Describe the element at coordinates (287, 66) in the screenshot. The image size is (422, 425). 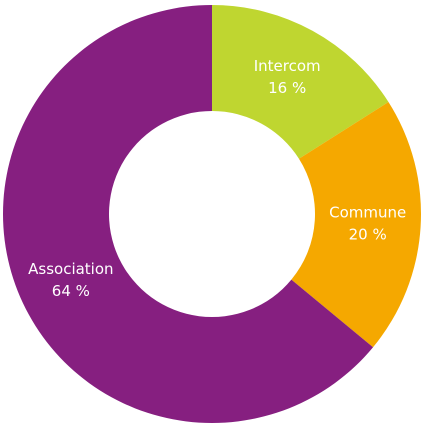
I see `slice-label: Intercom` at that location.